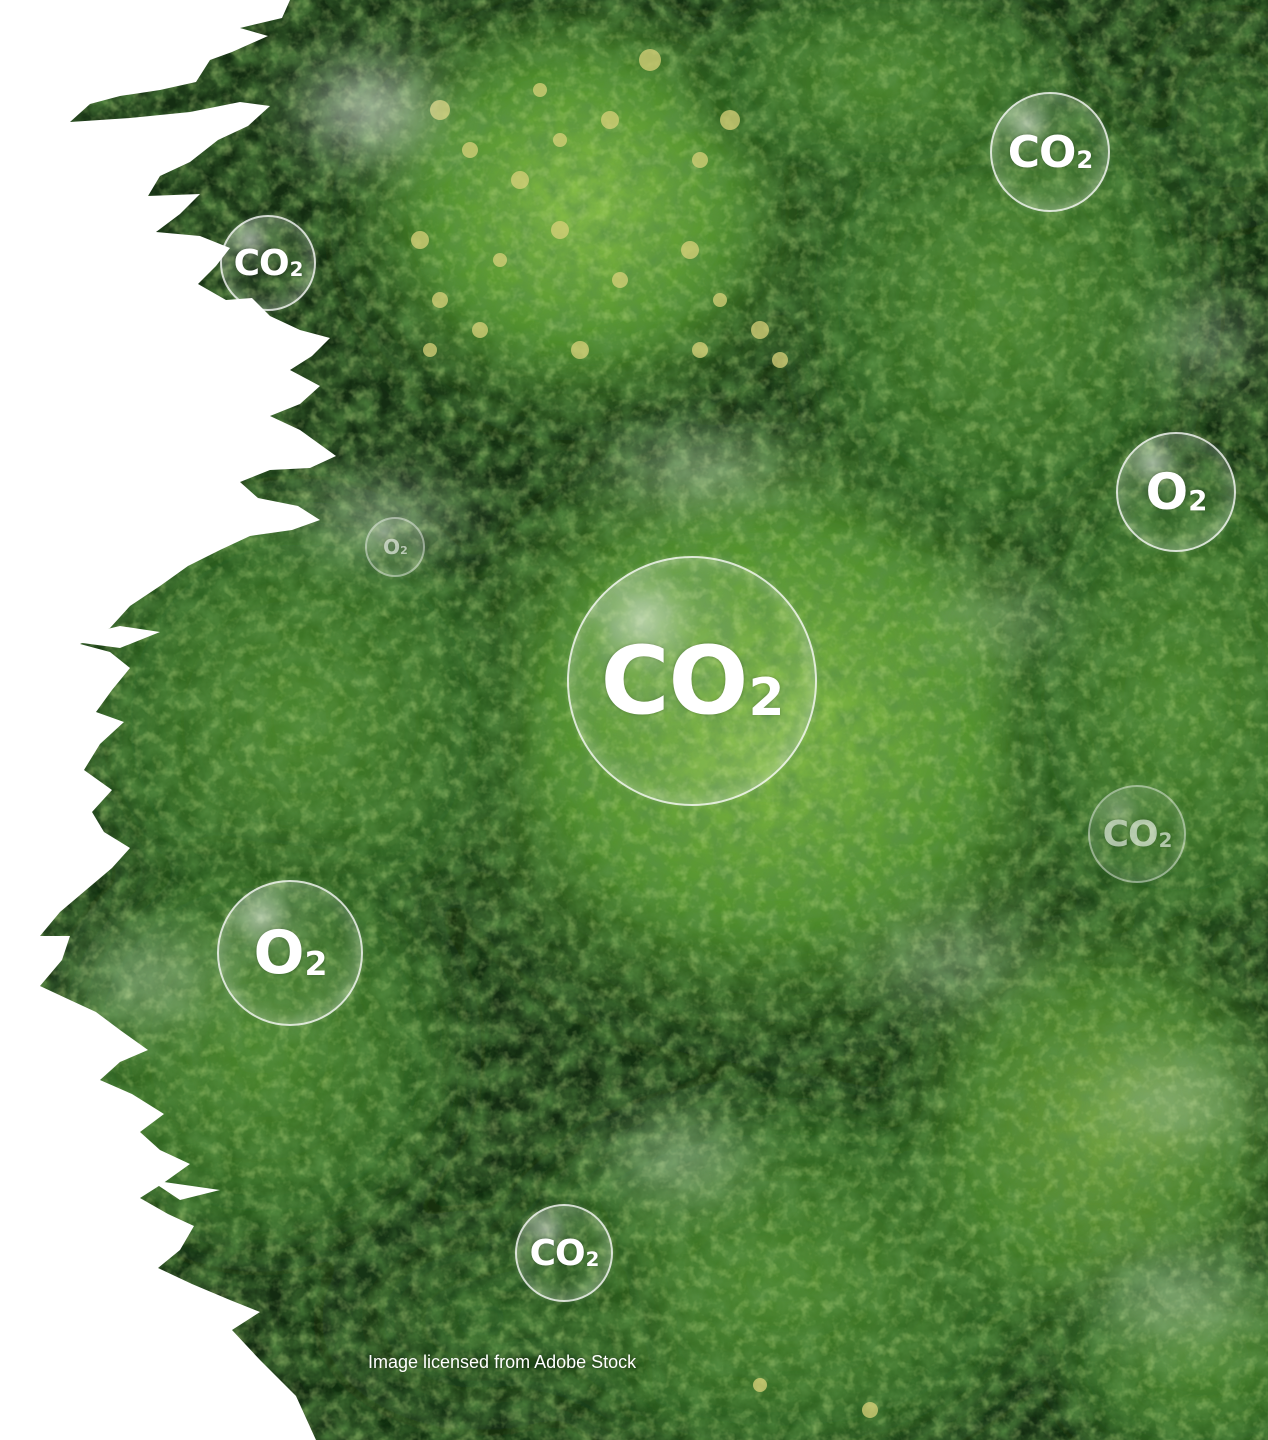 Image resolution: width=1268 pixels, height=1440 pixels. I want to click on co2-bubble-top-right: CO 2, so click(1050, 152).